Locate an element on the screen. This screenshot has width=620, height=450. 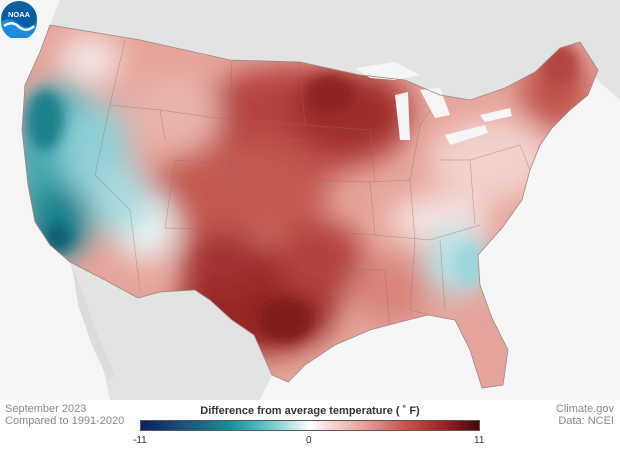
mexico-landmass is located at coordinates (171, 331).